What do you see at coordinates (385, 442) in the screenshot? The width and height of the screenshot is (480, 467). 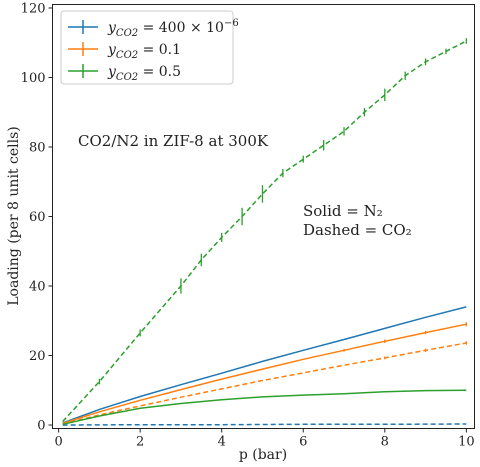 I see `x-tick-label: 8` at bounding box center [385, 442].